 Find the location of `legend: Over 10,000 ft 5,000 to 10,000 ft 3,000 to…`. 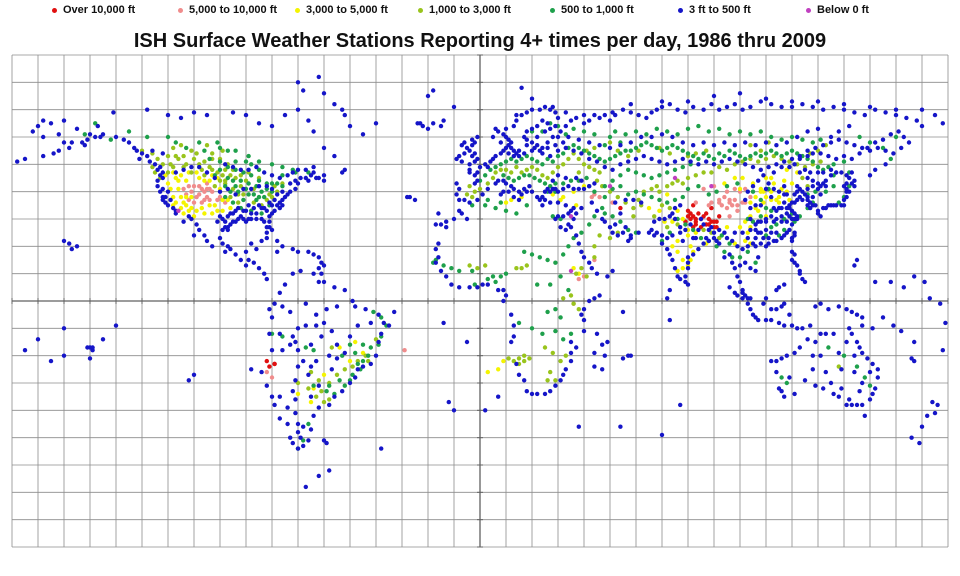

legend: Over 10,000 ft 5,000 to 10,000 ft 3,000 to… is located at coordinates (480, 14).